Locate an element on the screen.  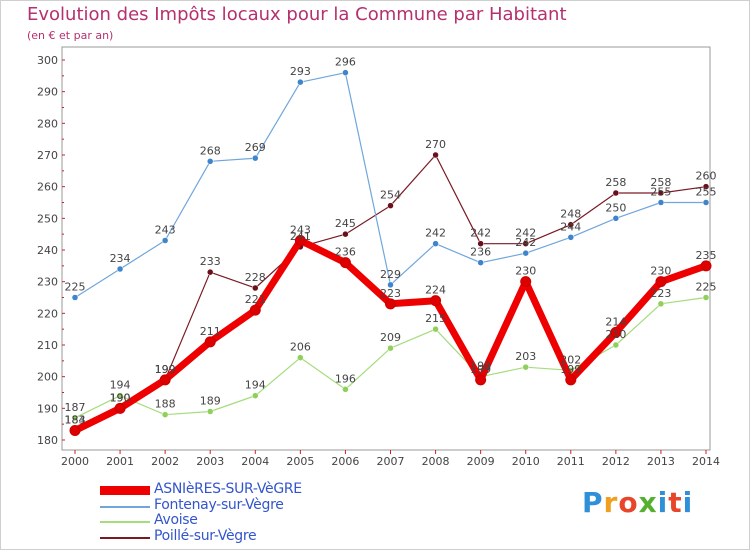
data-label: 224 is located at coordinates (435, 290).